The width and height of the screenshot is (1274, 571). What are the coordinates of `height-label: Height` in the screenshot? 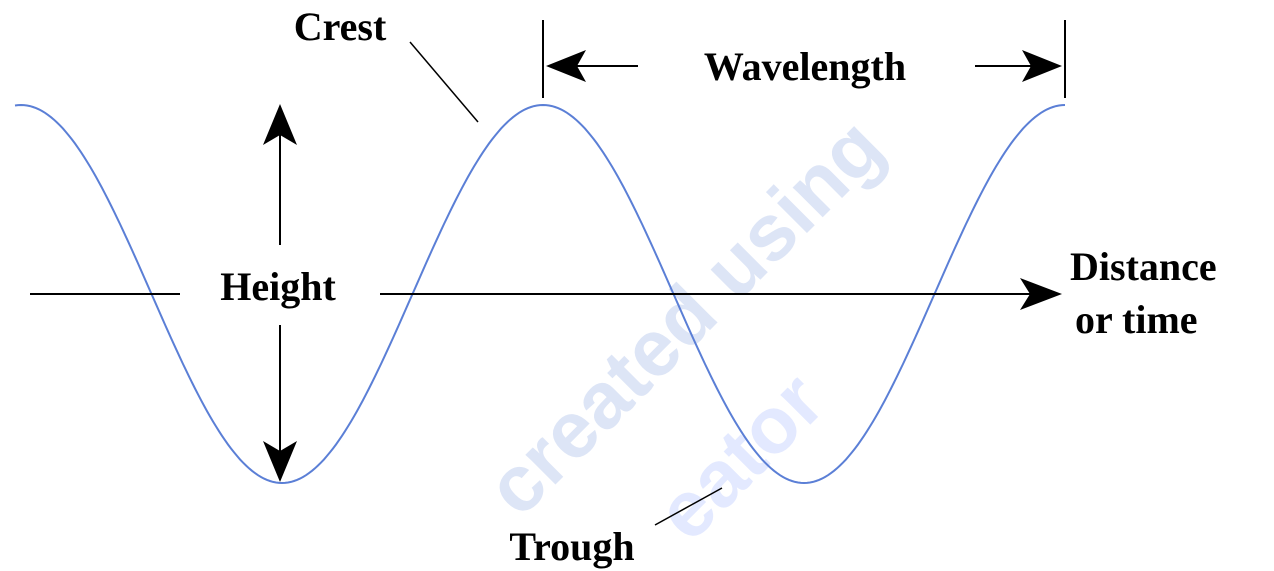 It's located at (278, 286).